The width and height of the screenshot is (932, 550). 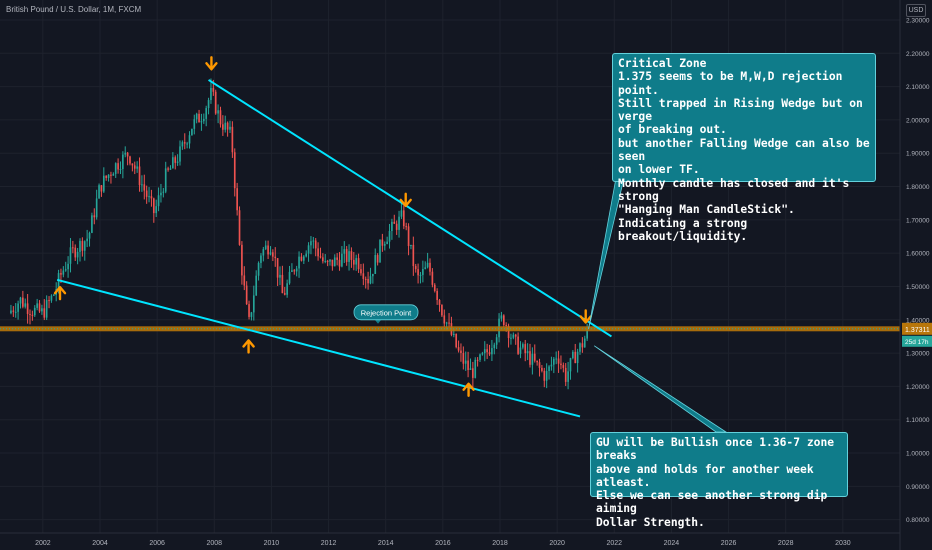 What do you see at coordinates (918, 120) in the screenshot?
I see `y-tick-label: 2.00000` at bounding box center [918, 120].